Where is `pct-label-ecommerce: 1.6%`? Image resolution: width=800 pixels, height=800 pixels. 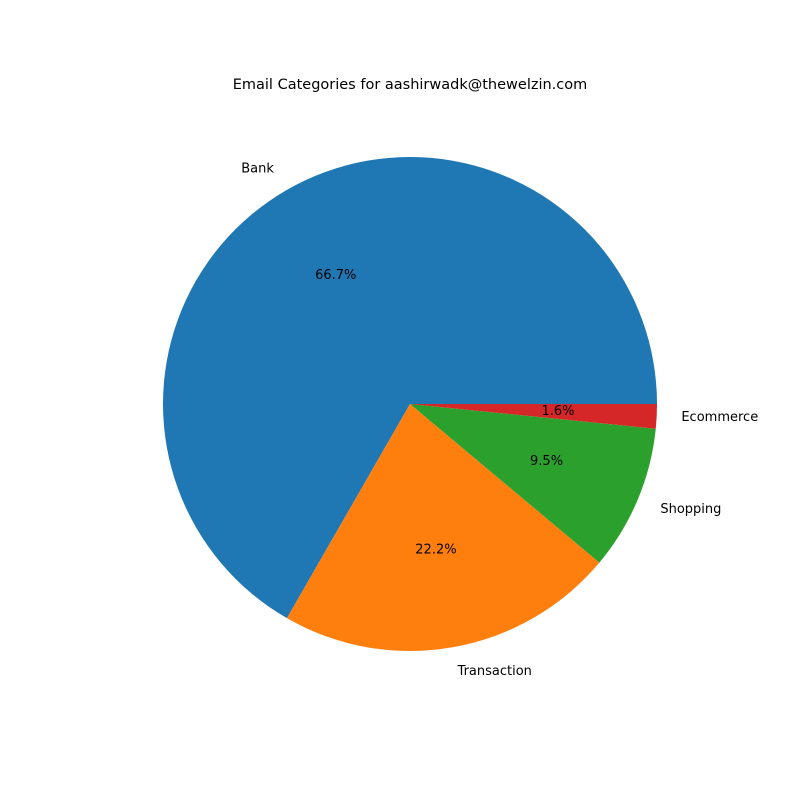 pct-label-ecommerce: 1.6% is located at coordinates (557, 411).